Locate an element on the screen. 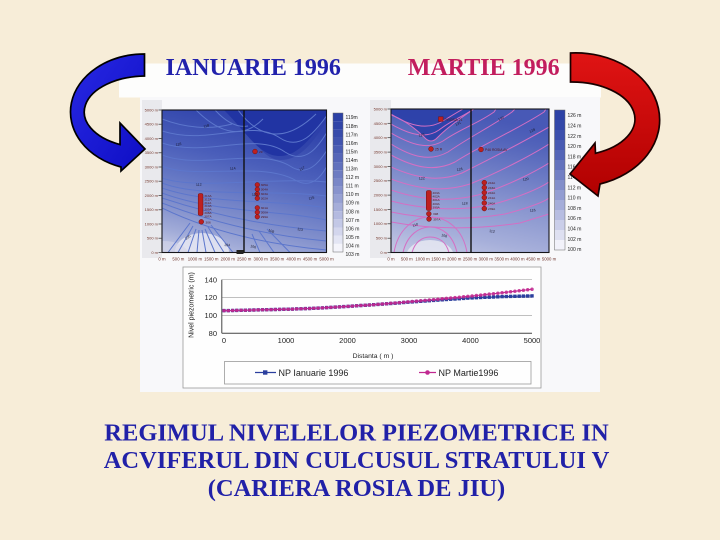  svg-text: 301A is located at coordinates (265, 208).